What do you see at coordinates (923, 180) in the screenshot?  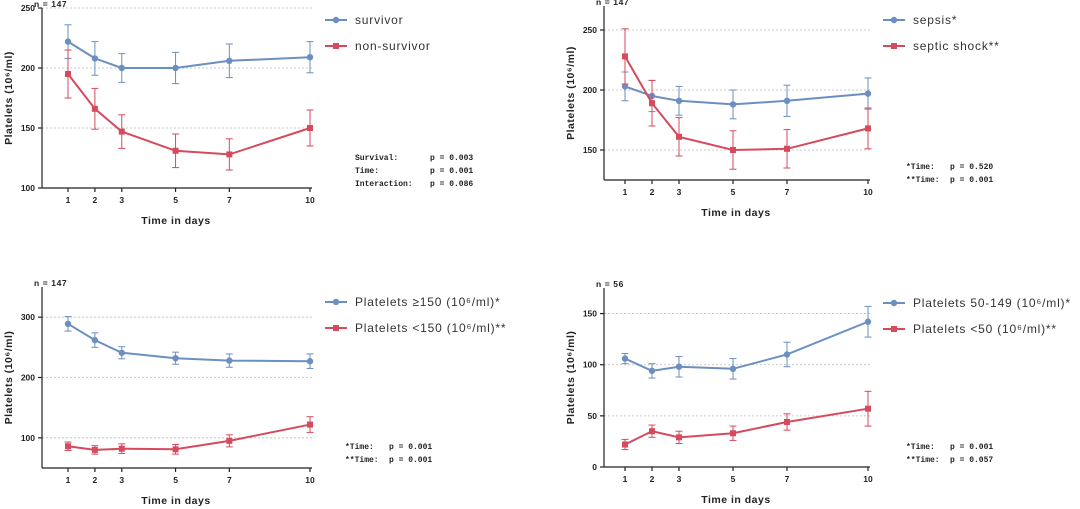 I see `stat-label: **Time:` at bounding box center [923, 180].